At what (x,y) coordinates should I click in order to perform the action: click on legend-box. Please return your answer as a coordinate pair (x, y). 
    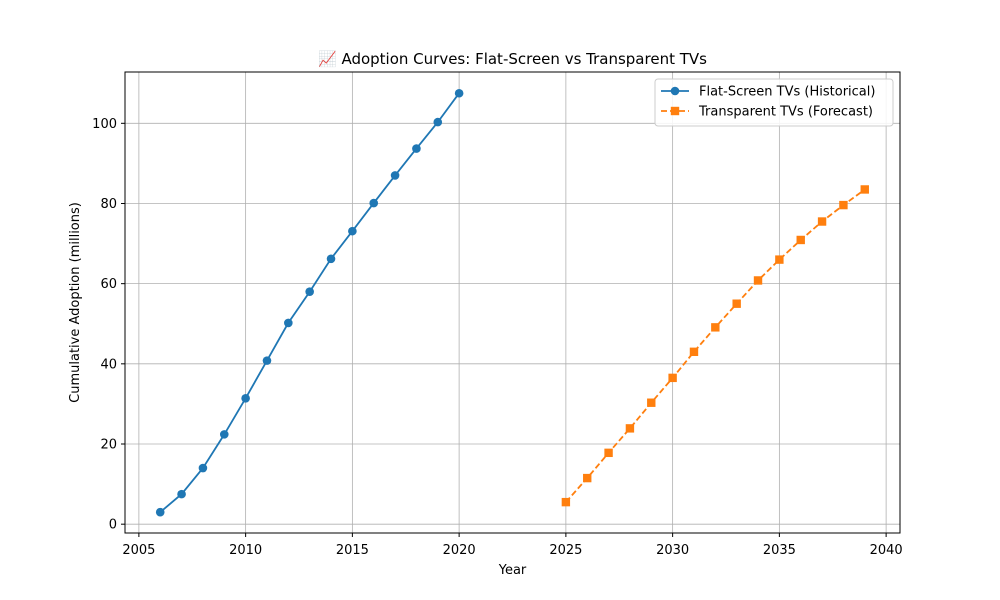
    Looking at the image, I should click on (774, 102).